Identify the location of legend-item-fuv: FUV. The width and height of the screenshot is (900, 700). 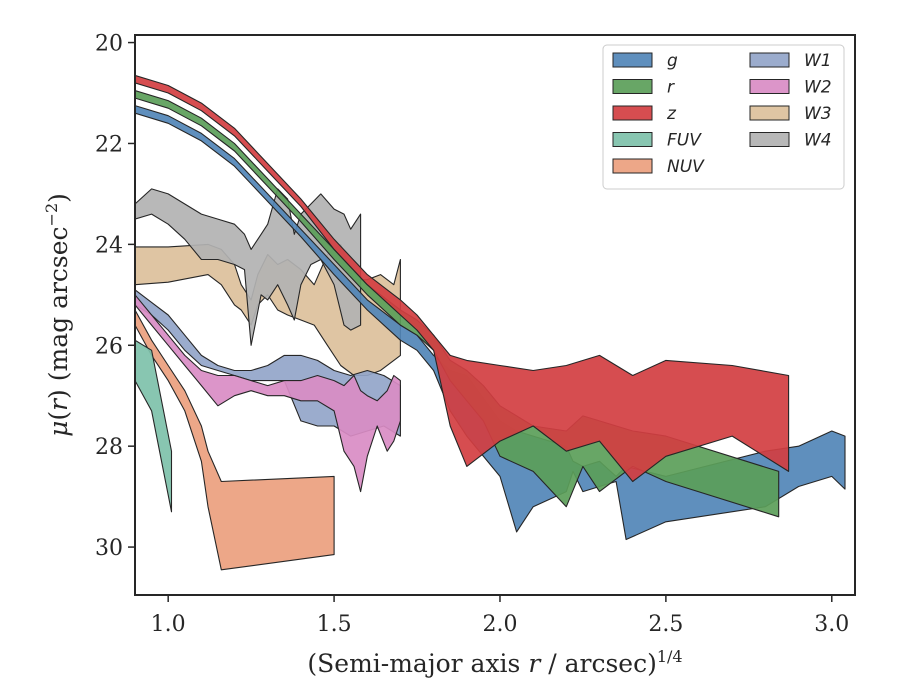
(657, 141).